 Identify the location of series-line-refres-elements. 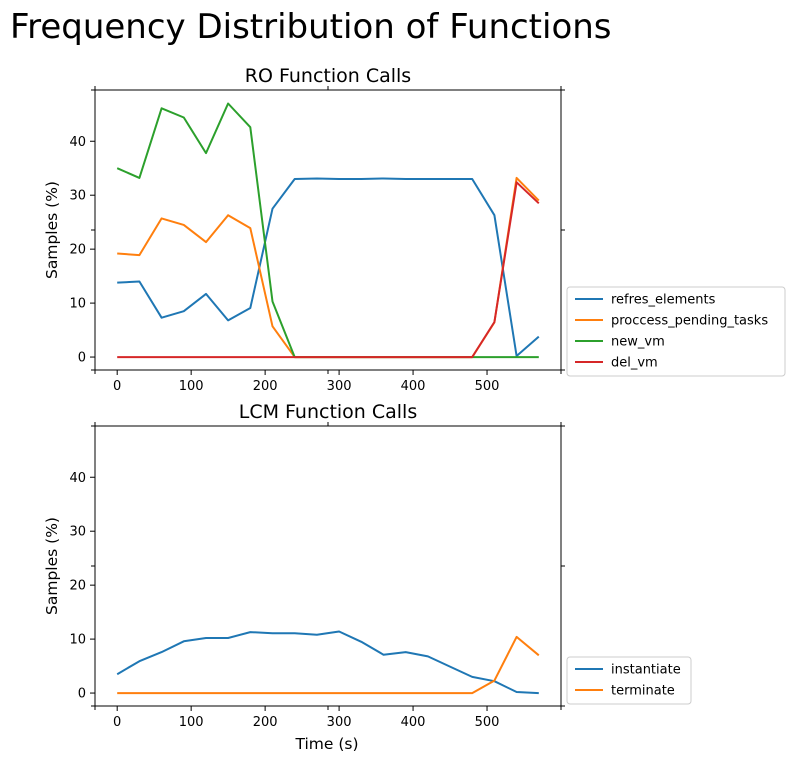
(328, 267).